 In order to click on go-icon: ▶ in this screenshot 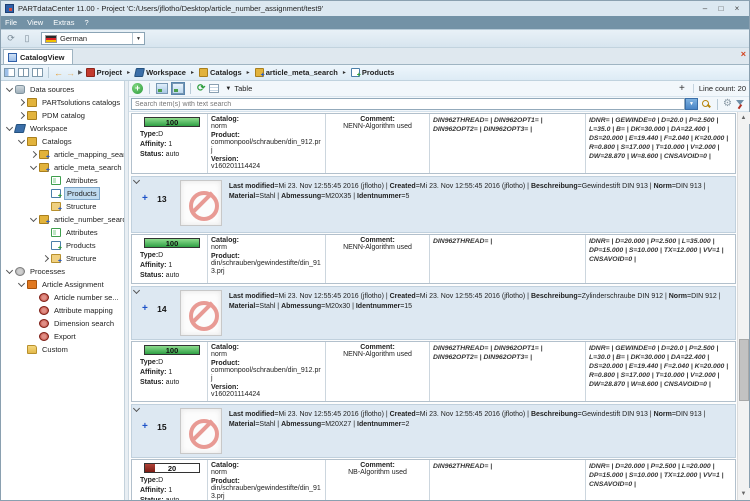, I will do `click(80, 73)`.